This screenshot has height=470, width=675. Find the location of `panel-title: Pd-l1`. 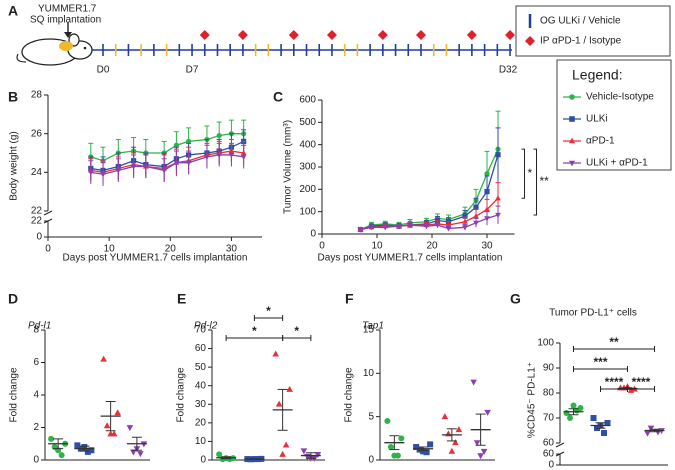

panel-title: Pd-l1 is located at coordinates (39, 326).